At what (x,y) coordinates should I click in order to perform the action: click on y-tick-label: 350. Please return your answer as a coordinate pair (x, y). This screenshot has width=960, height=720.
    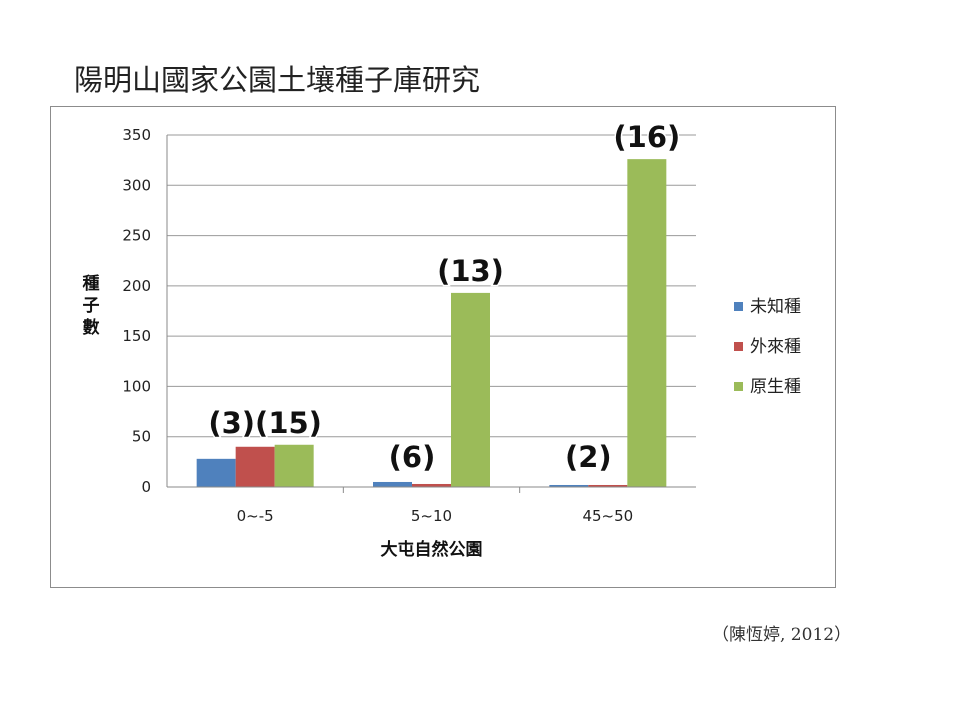
    Looking at the image, I should click on (136, 135).